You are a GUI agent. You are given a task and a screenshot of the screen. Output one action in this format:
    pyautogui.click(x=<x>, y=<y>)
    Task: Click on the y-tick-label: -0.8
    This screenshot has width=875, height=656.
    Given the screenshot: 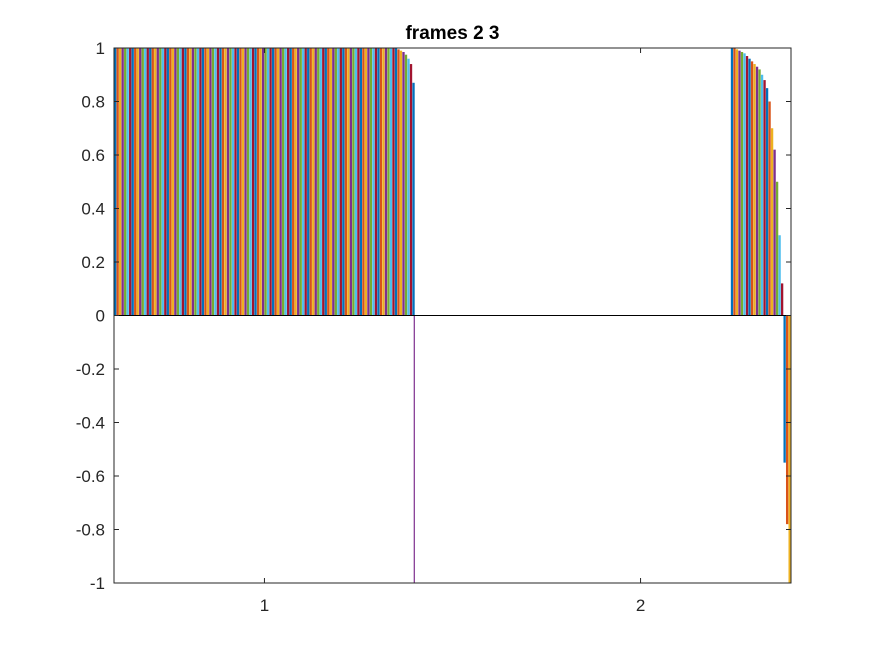 What is the action you would take?
    pyautogui.click(x=90, y=530)
    